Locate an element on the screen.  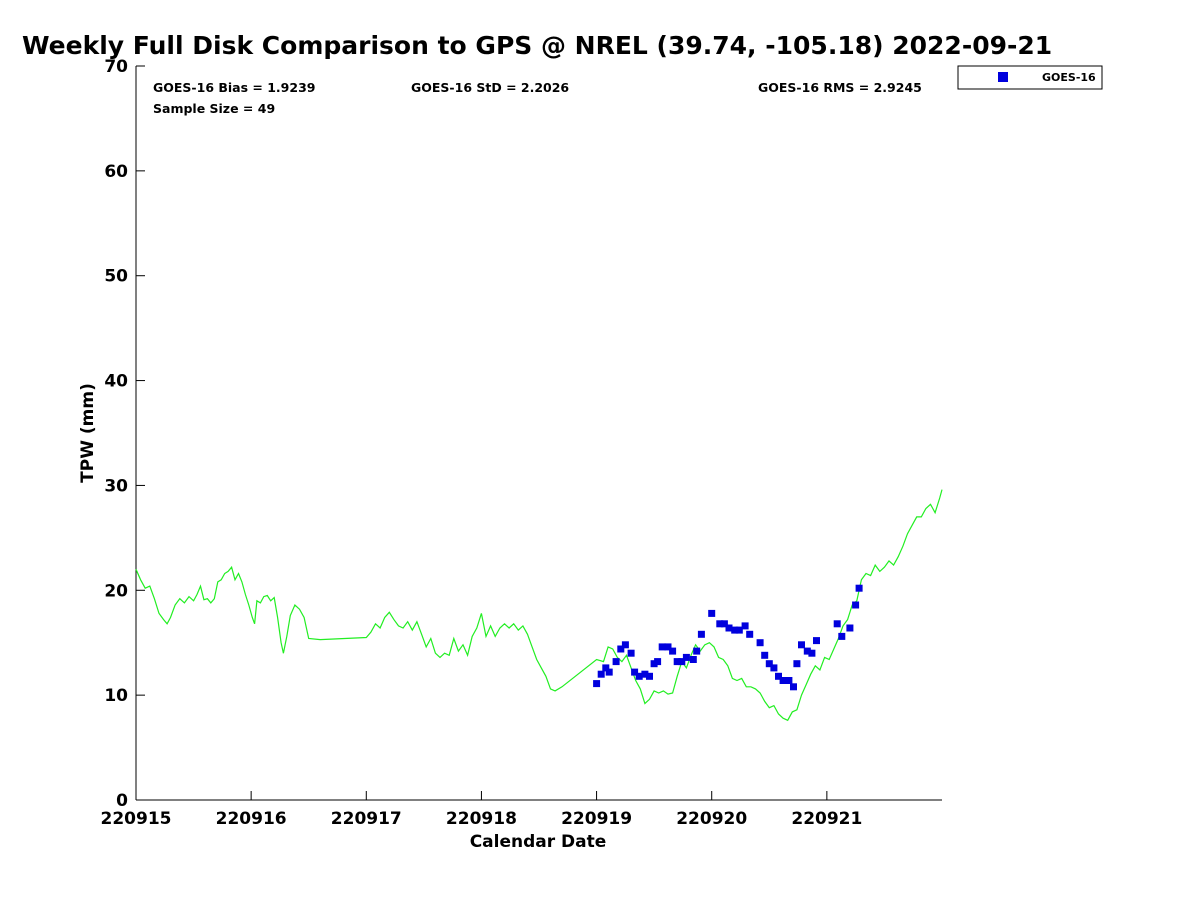
y-tick-label: 60 is located at coordinates (116, 172).